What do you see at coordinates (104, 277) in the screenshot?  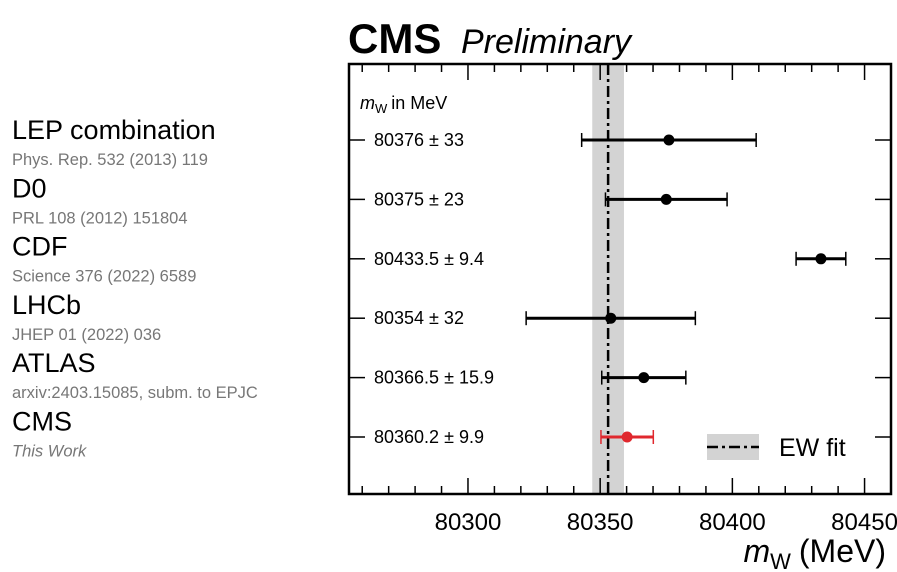 I see `experiment-reference: Science 376 (2022) 6589` at bounding box center [104, 277].